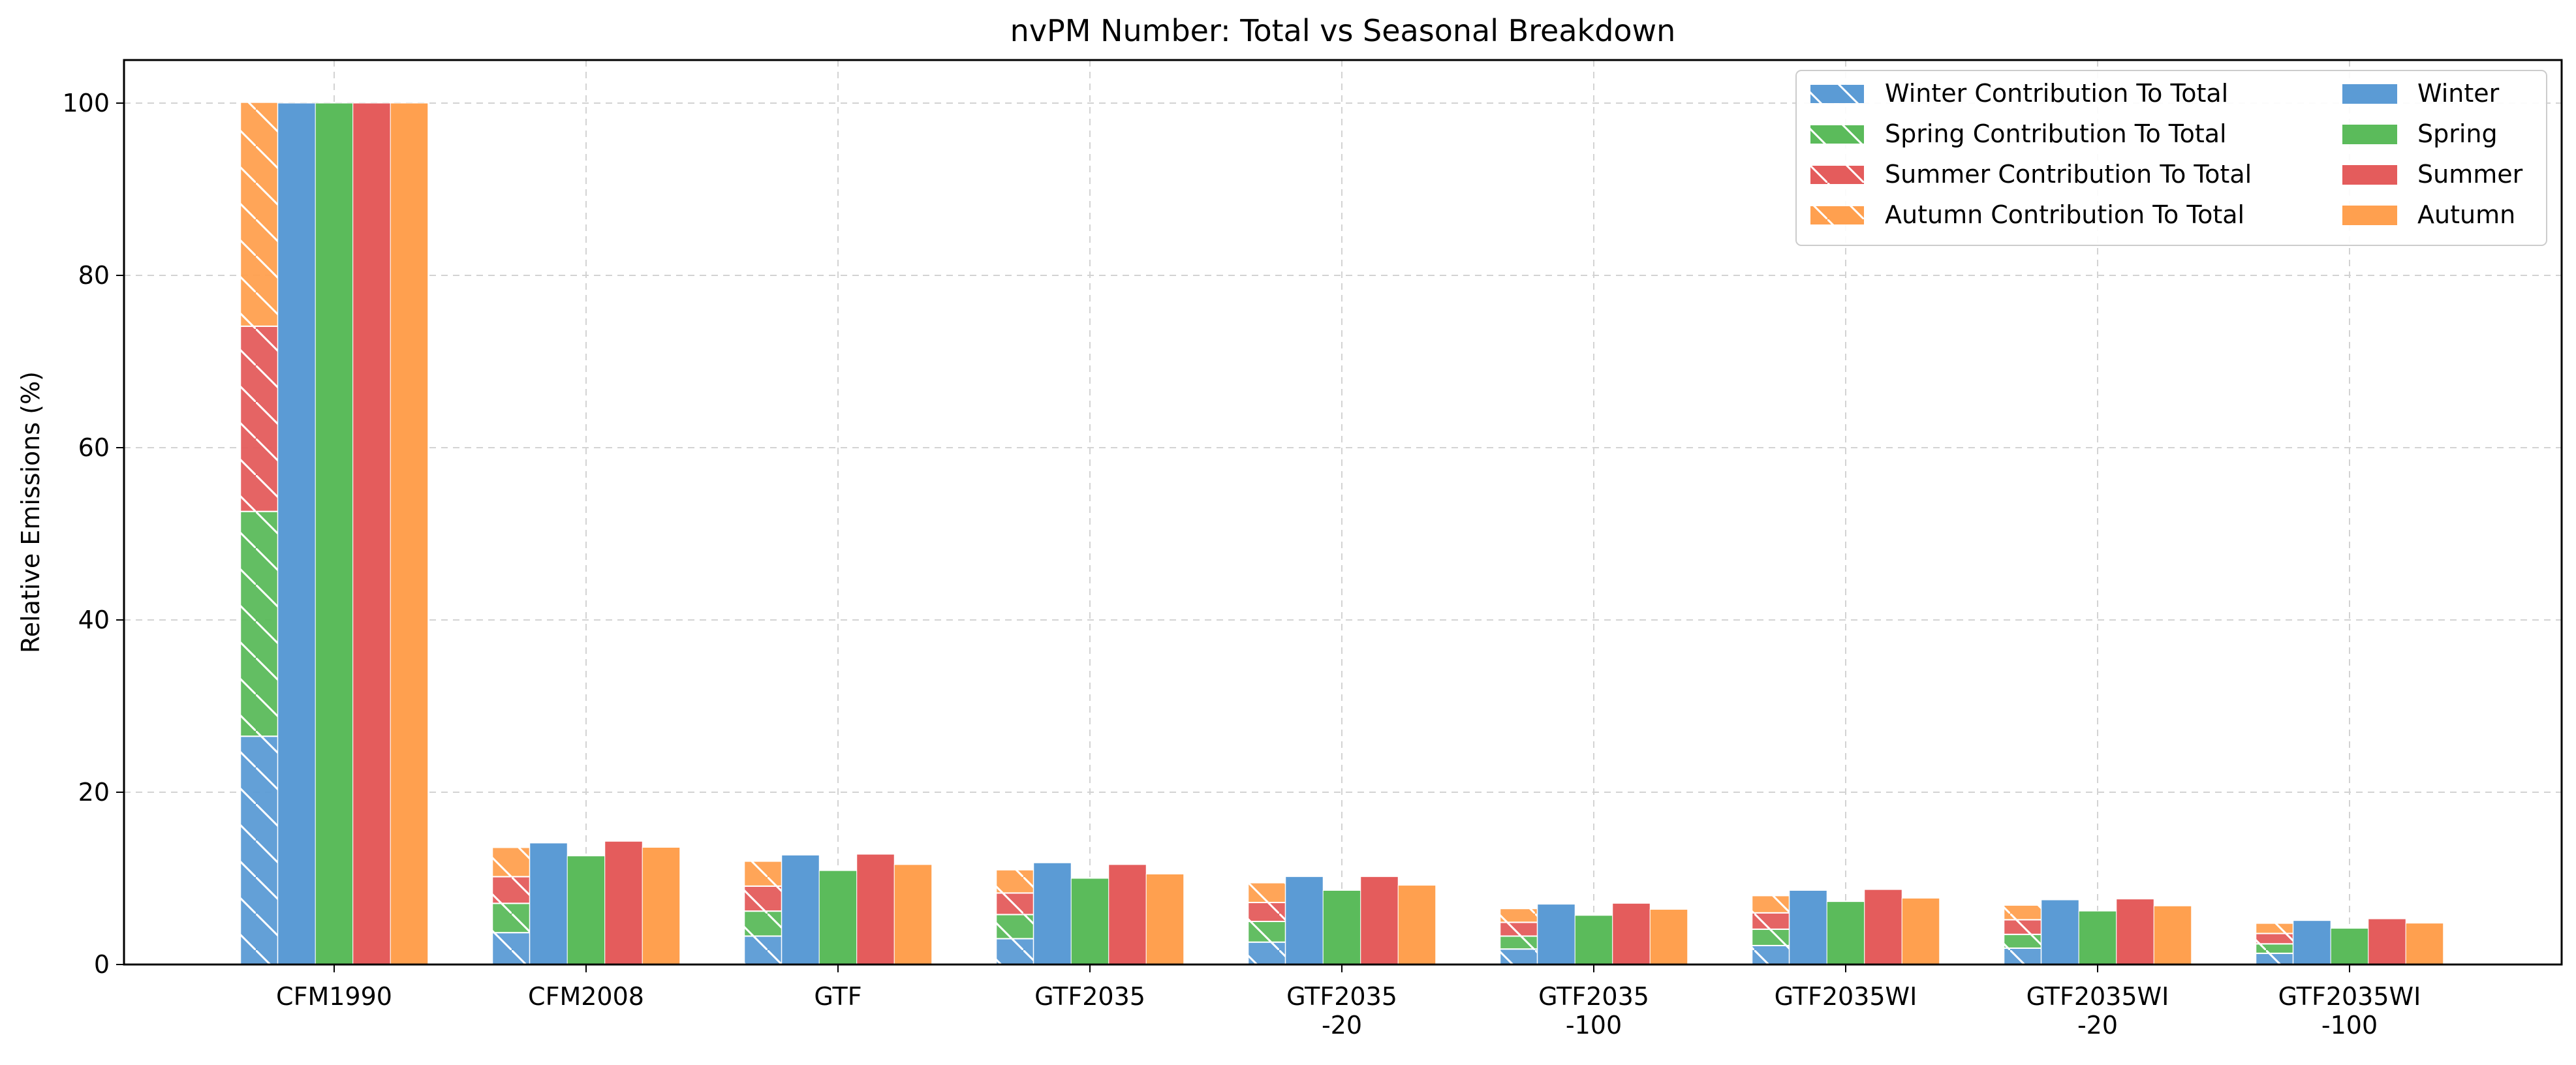 The height and width of the screenshot is (1065, 2576). What do you see at coordinates (2349, 1011) in the screenshot?
I see `x-tick-label: GTF2035WI -100` at bounding box center [2349, 1011].